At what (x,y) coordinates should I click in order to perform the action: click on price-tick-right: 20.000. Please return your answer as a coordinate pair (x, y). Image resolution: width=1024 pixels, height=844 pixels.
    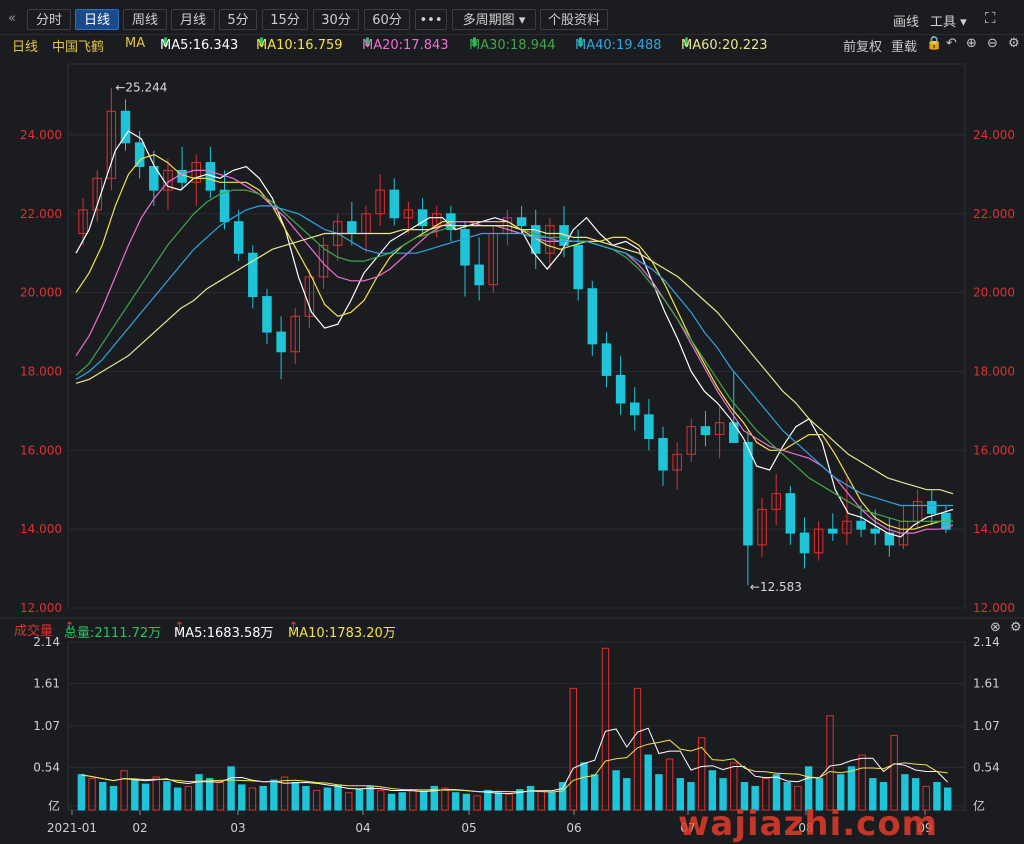
    Looking at the image, I should click on (994, 293).